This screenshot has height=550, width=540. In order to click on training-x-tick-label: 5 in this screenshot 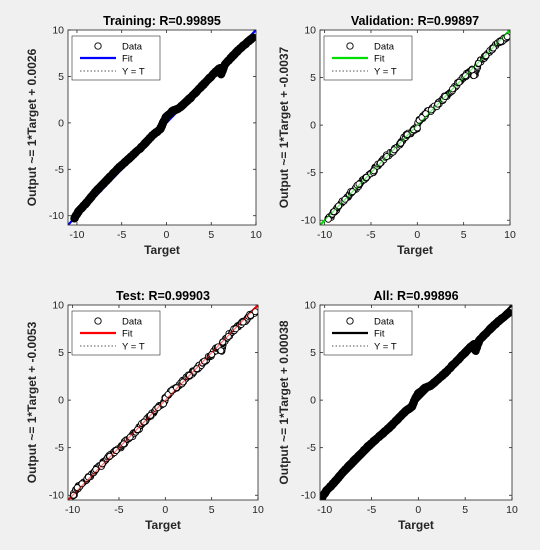, I will do `click(211, 235)`.